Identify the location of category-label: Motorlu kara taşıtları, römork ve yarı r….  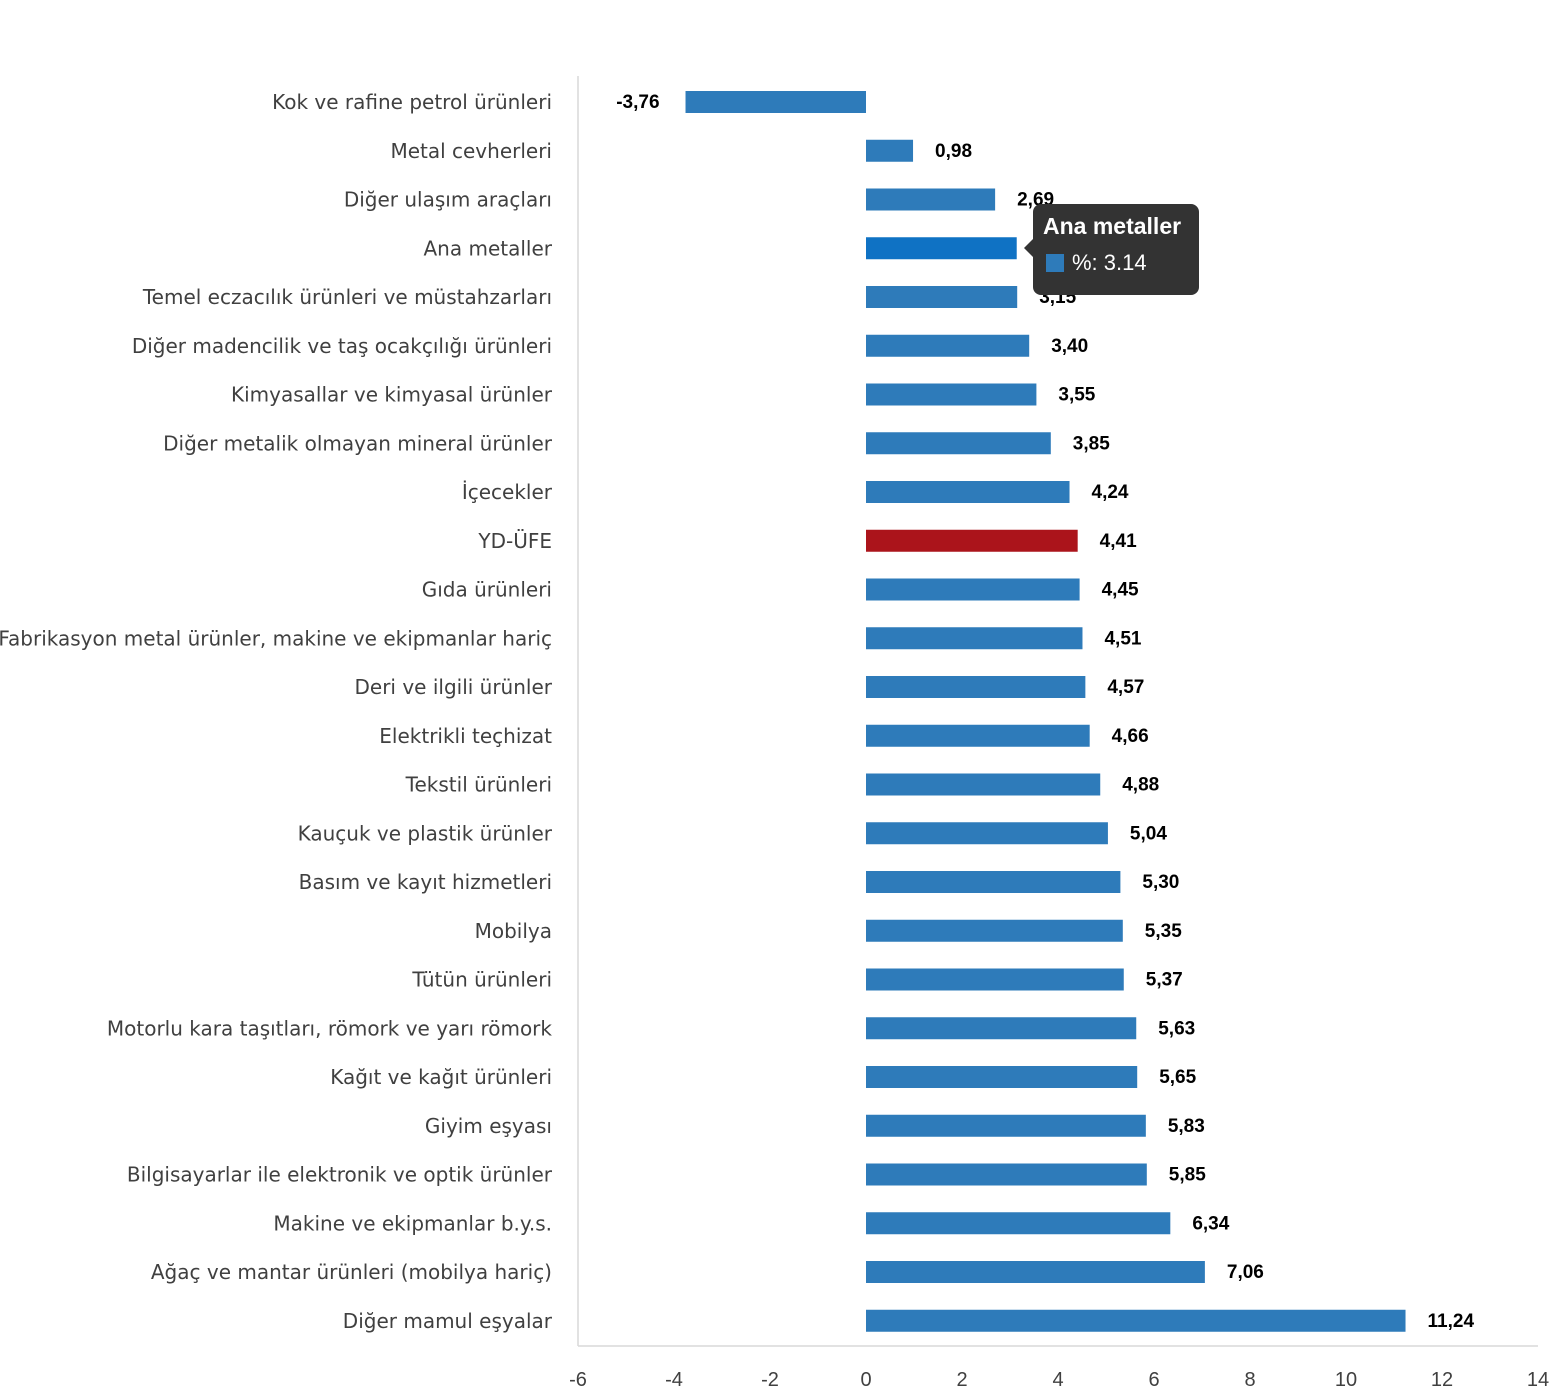
(330, 1028).